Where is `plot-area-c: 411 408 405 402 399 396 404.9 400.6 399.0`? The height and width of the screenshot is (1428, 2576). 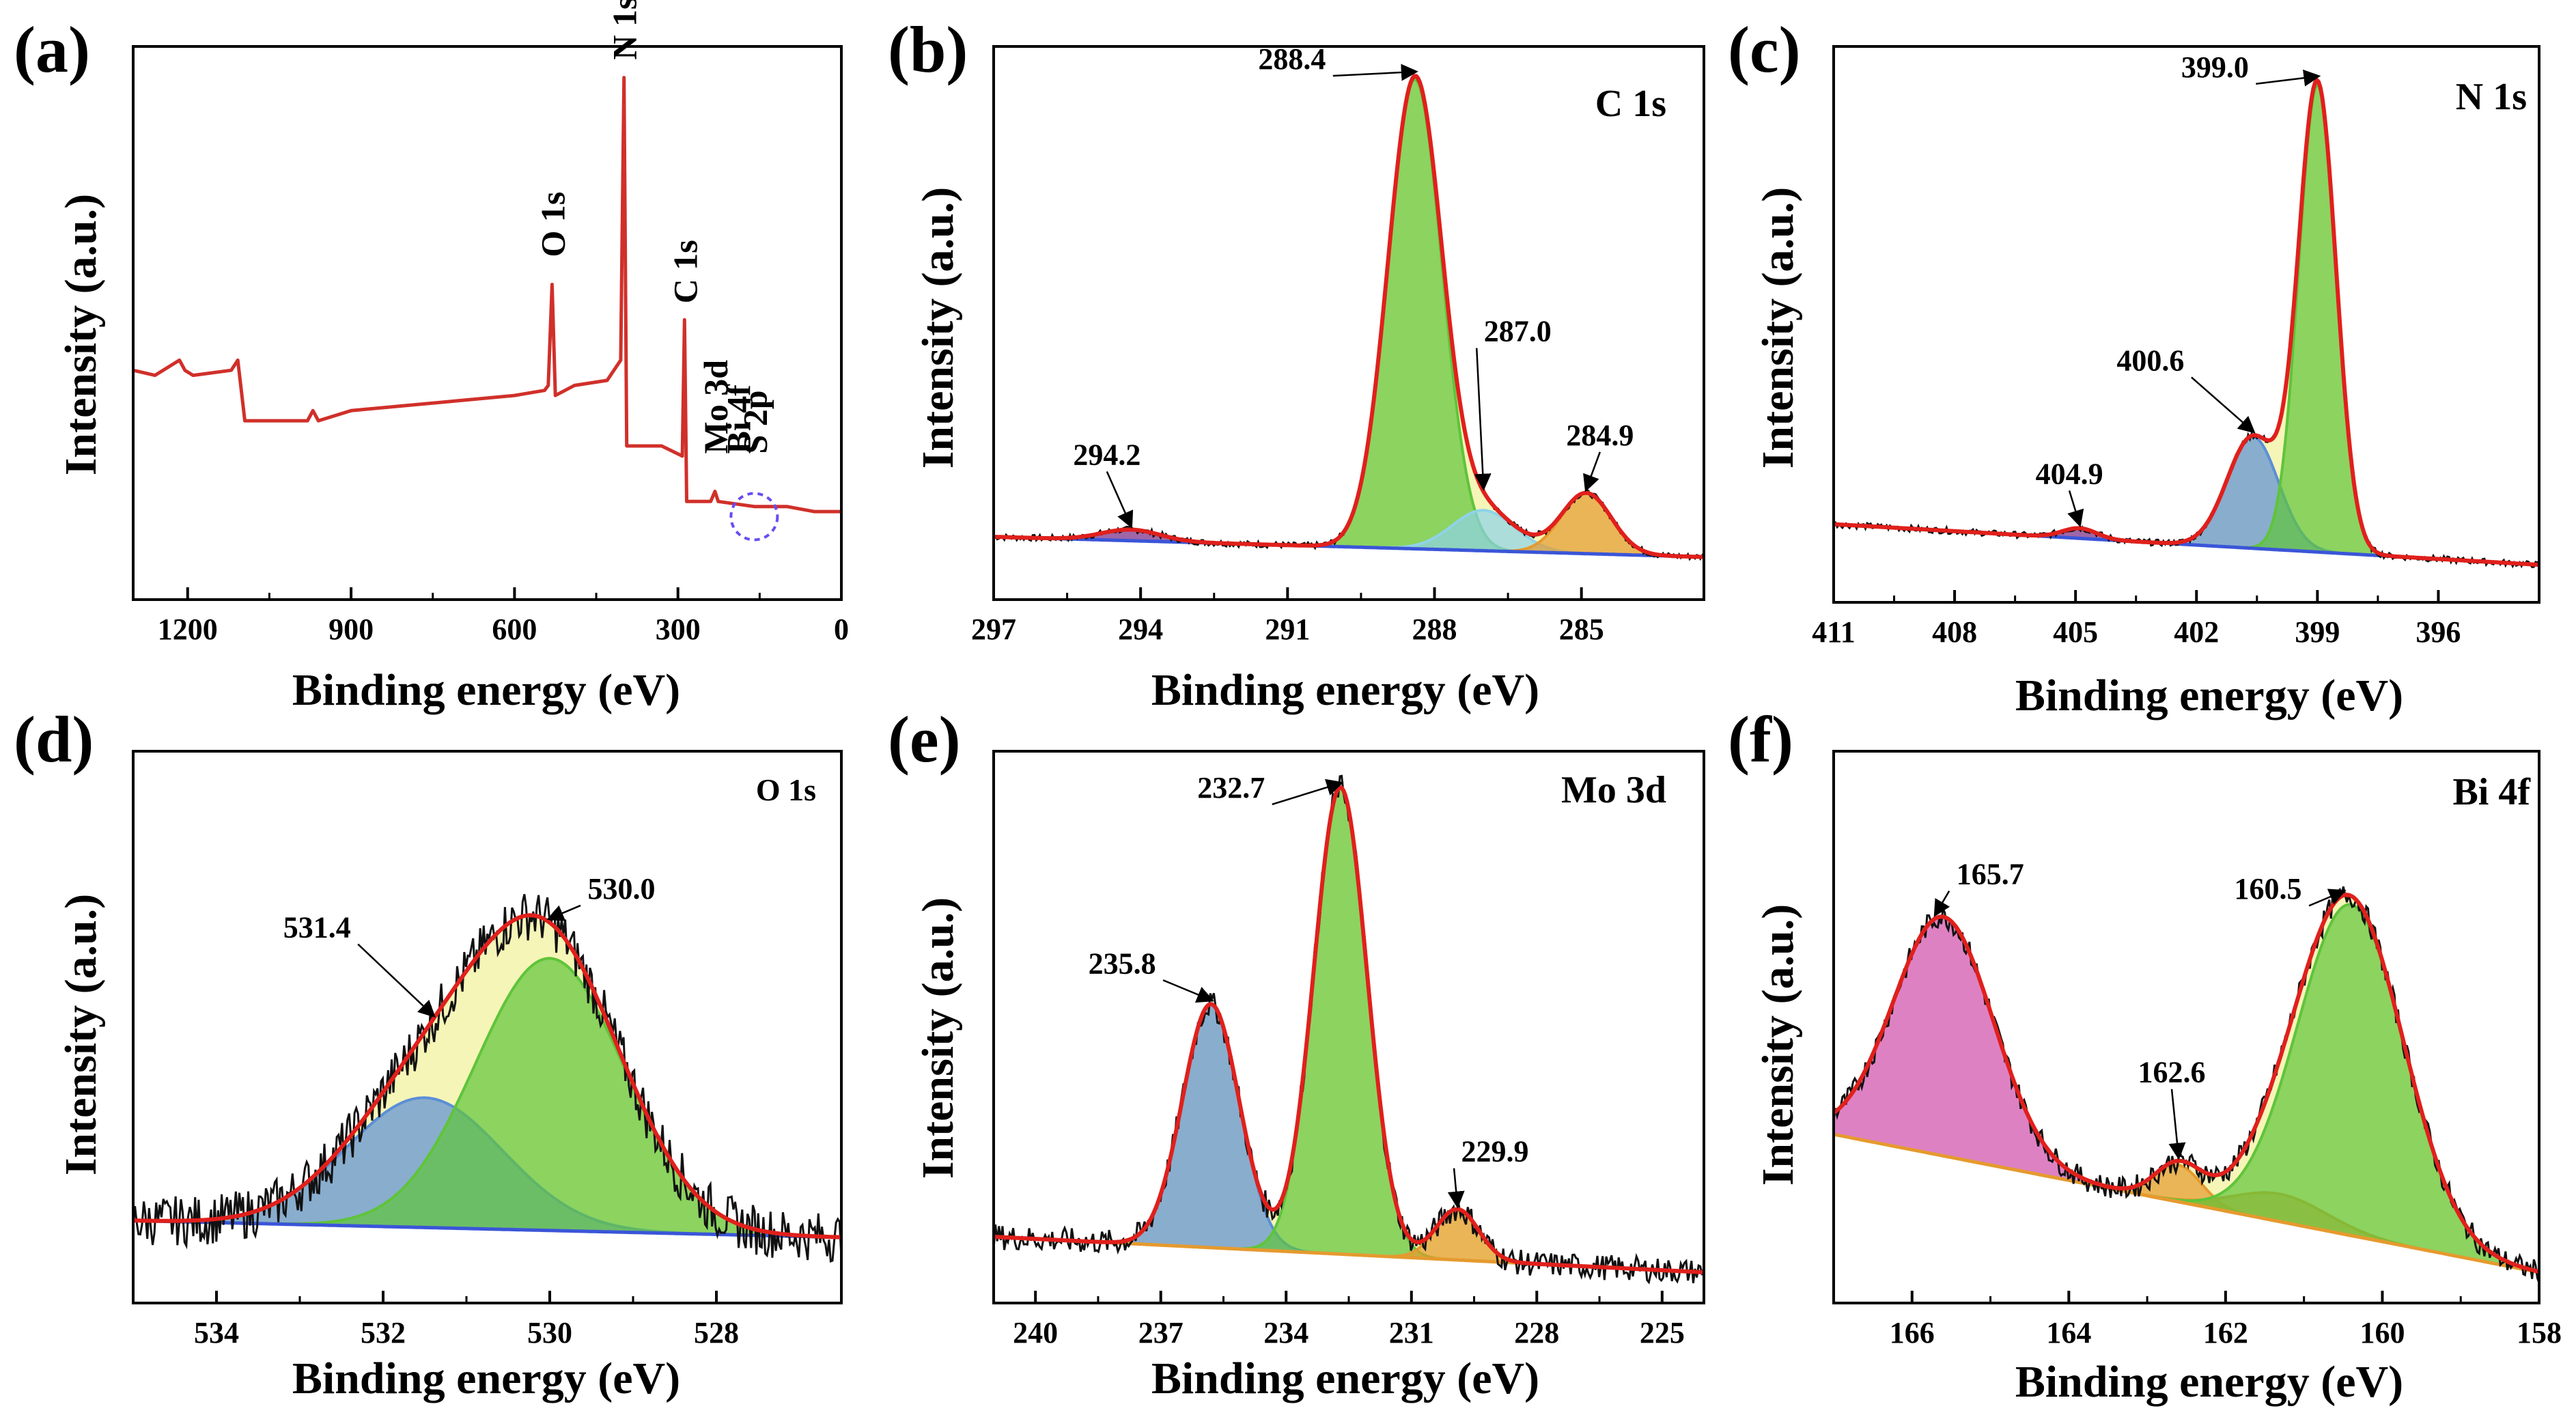
plot-area-c: 411 408 405 402 399 396 404.9 400.6 399.0 is located at coordinates (2176, 347).